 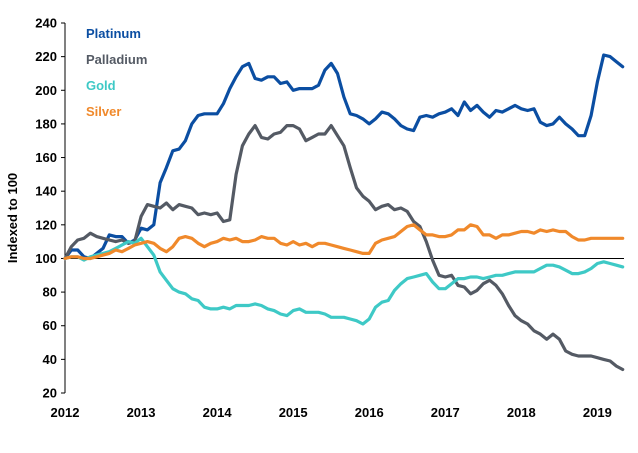 What do you see at coordinates (46, 224) in the screenshot?
I see `y-tick-label: 120` at bounding box center [46, 224].